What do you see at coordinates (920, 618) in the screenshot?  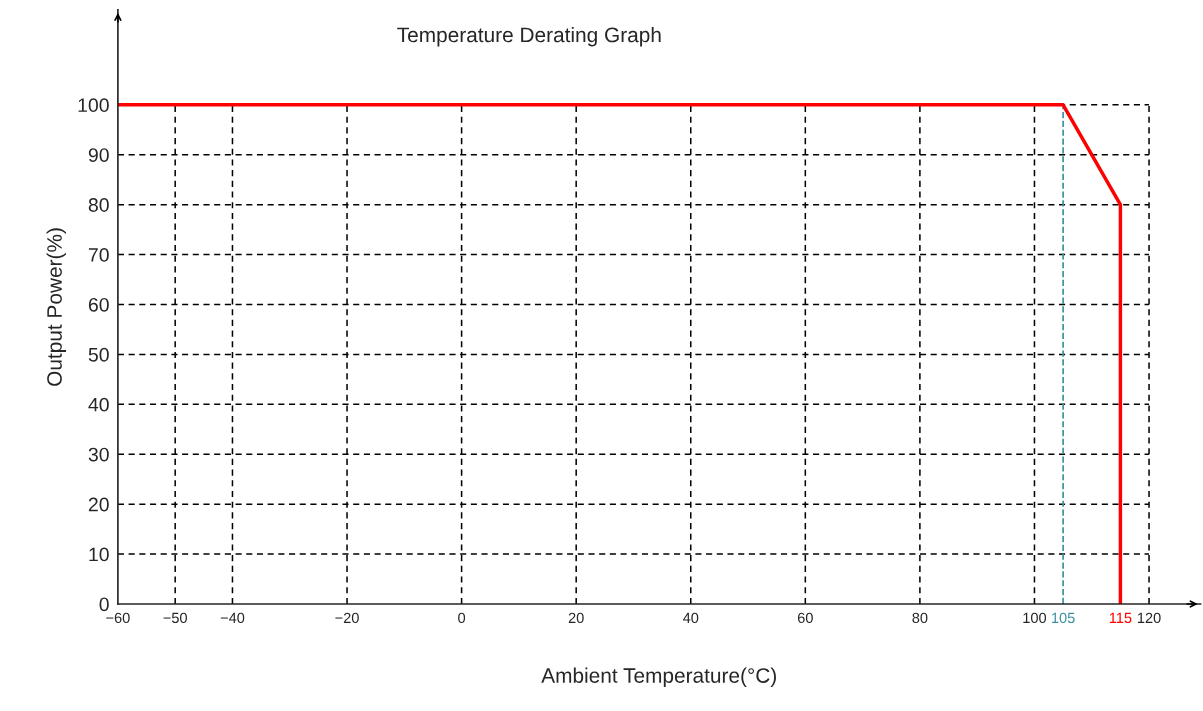 I see `x-tick-label: 80` at bounding box center [920, 618].